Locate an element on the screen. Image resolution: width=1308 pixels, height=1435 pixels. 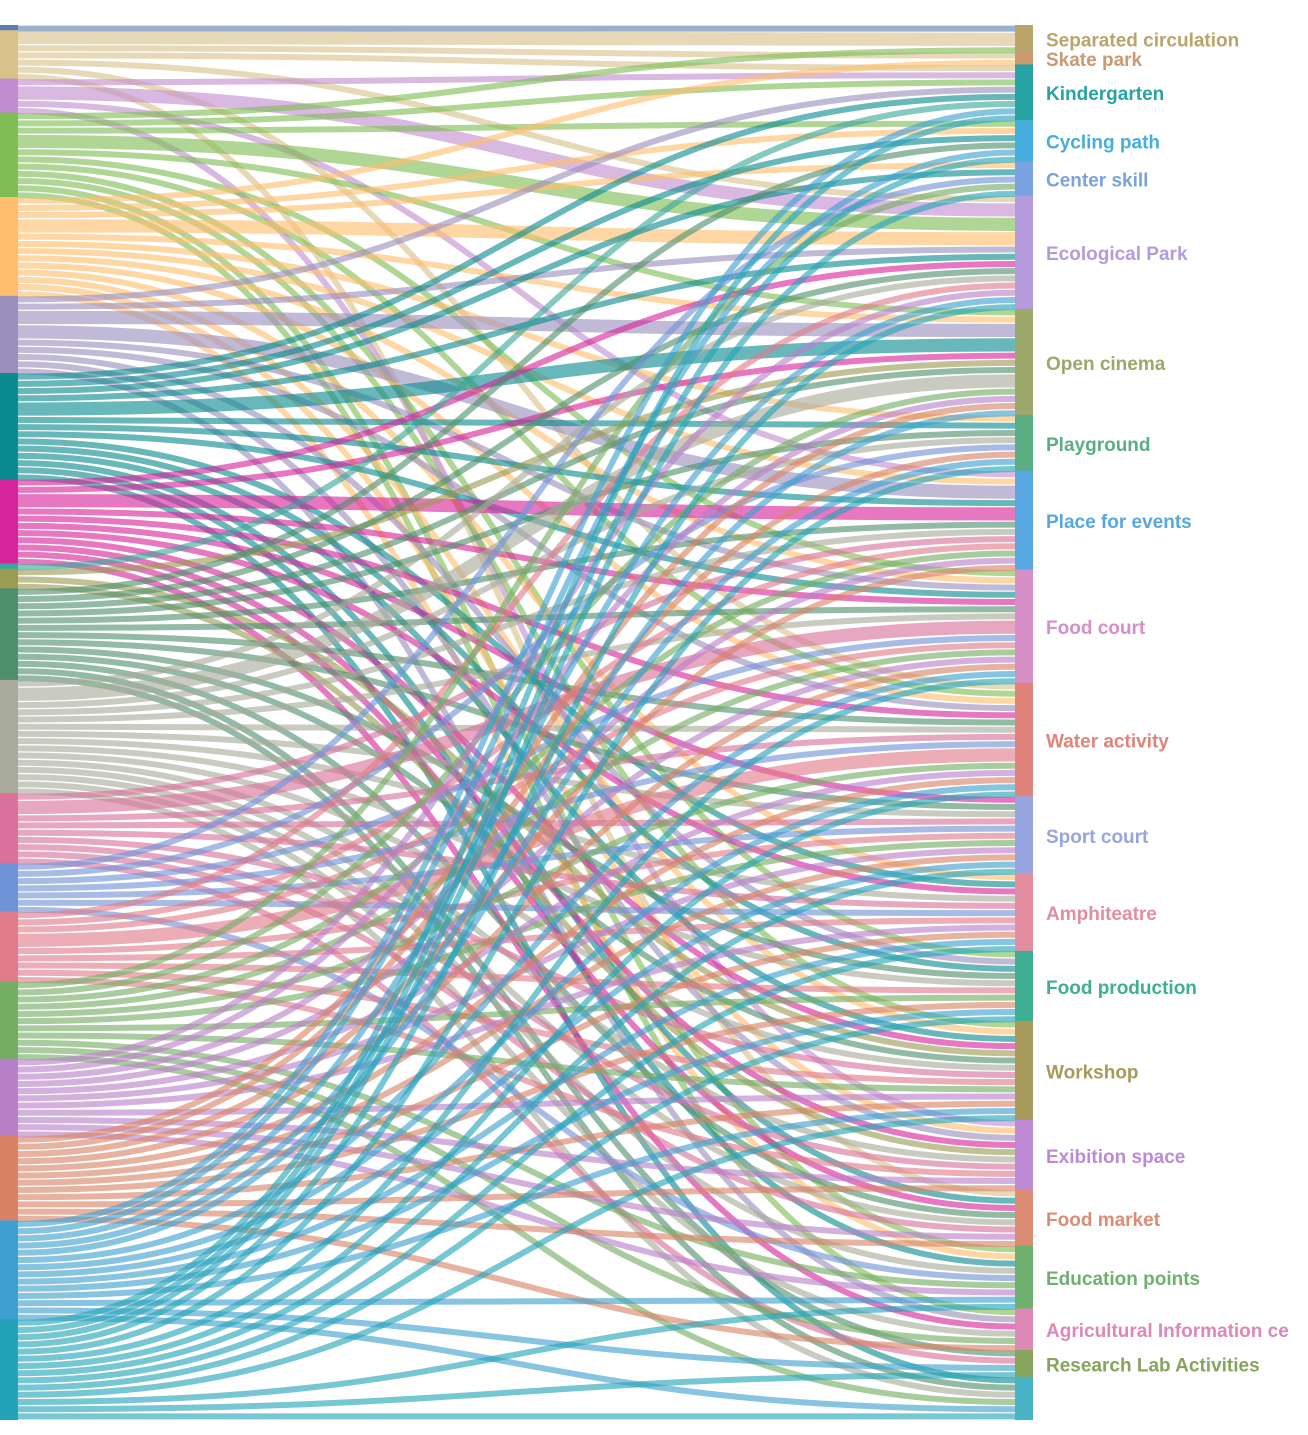
right-node-label: Workshop is located at coordinates (1092, 1072).